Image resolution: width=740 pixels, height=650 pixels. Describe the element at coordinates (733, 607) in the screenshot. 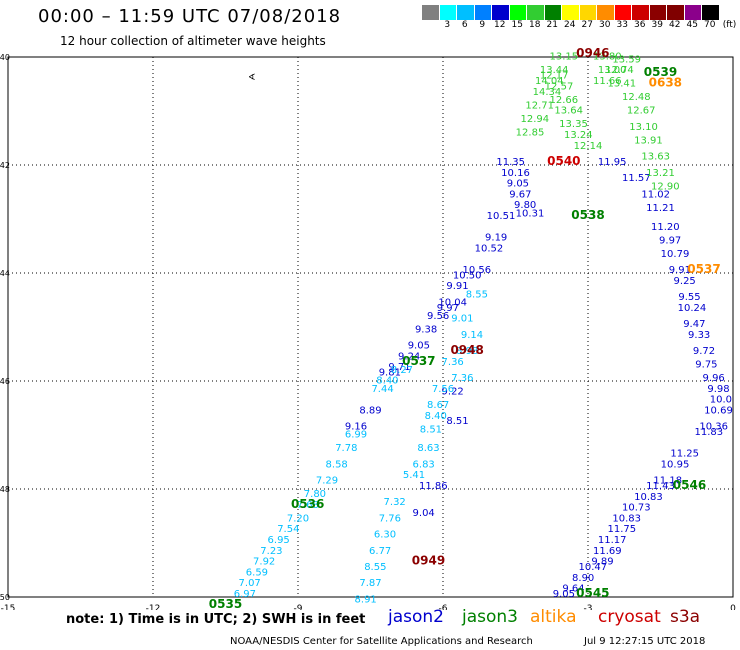

I see `x-tick-label: 0` at that location.